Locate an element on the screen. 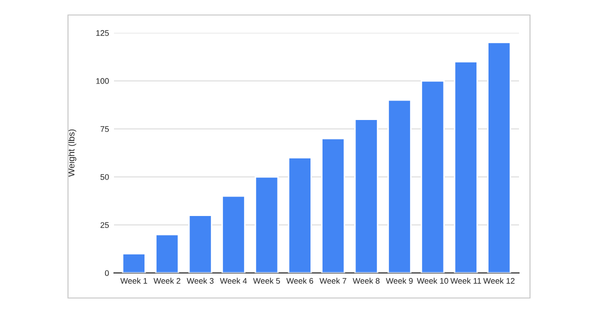  y-axis-title: Weight (lbs) is located at coordinates (72, 153).